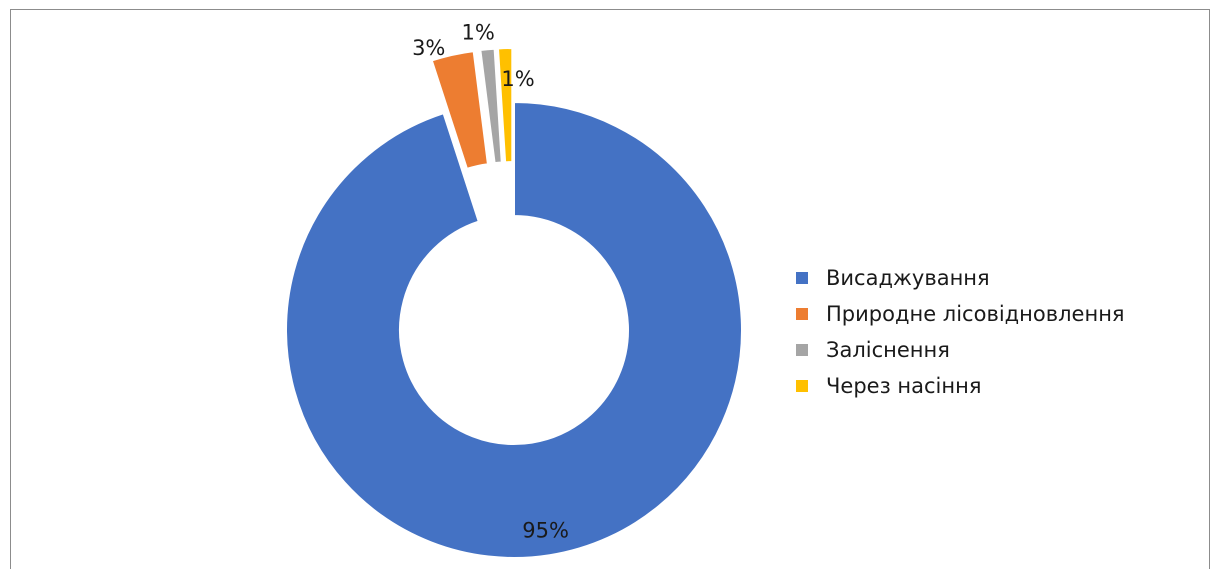 This screenshot has height=569, width=1213. What do you see at coordinates (517, 79) in the screenshot?
I see `data-label-3: 1%` at bounding box center [517, 79].